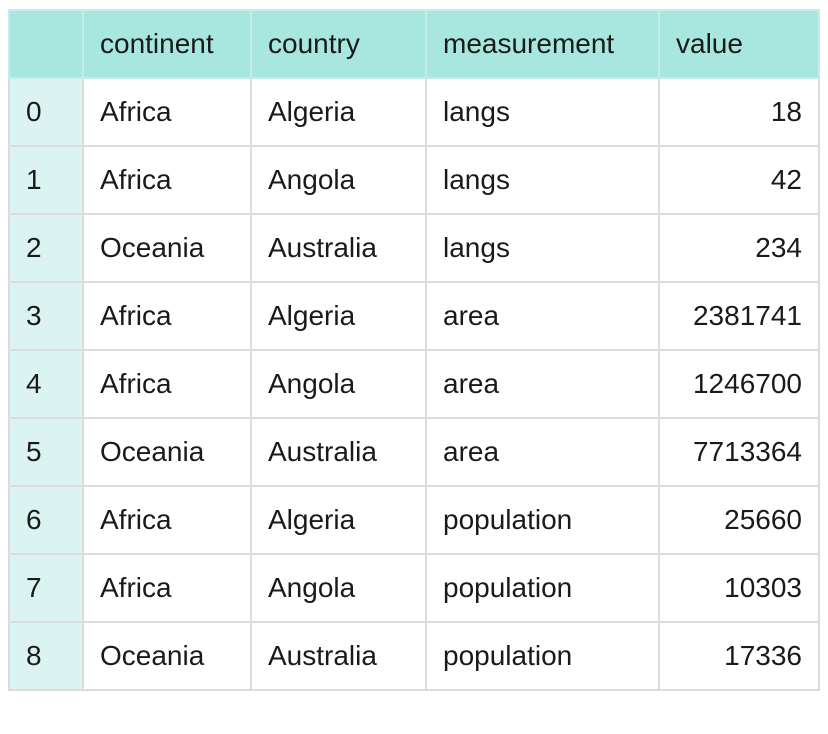 This screenshot has height=734, width=828. I want to click on cell-index: 1, so click(46, 180).